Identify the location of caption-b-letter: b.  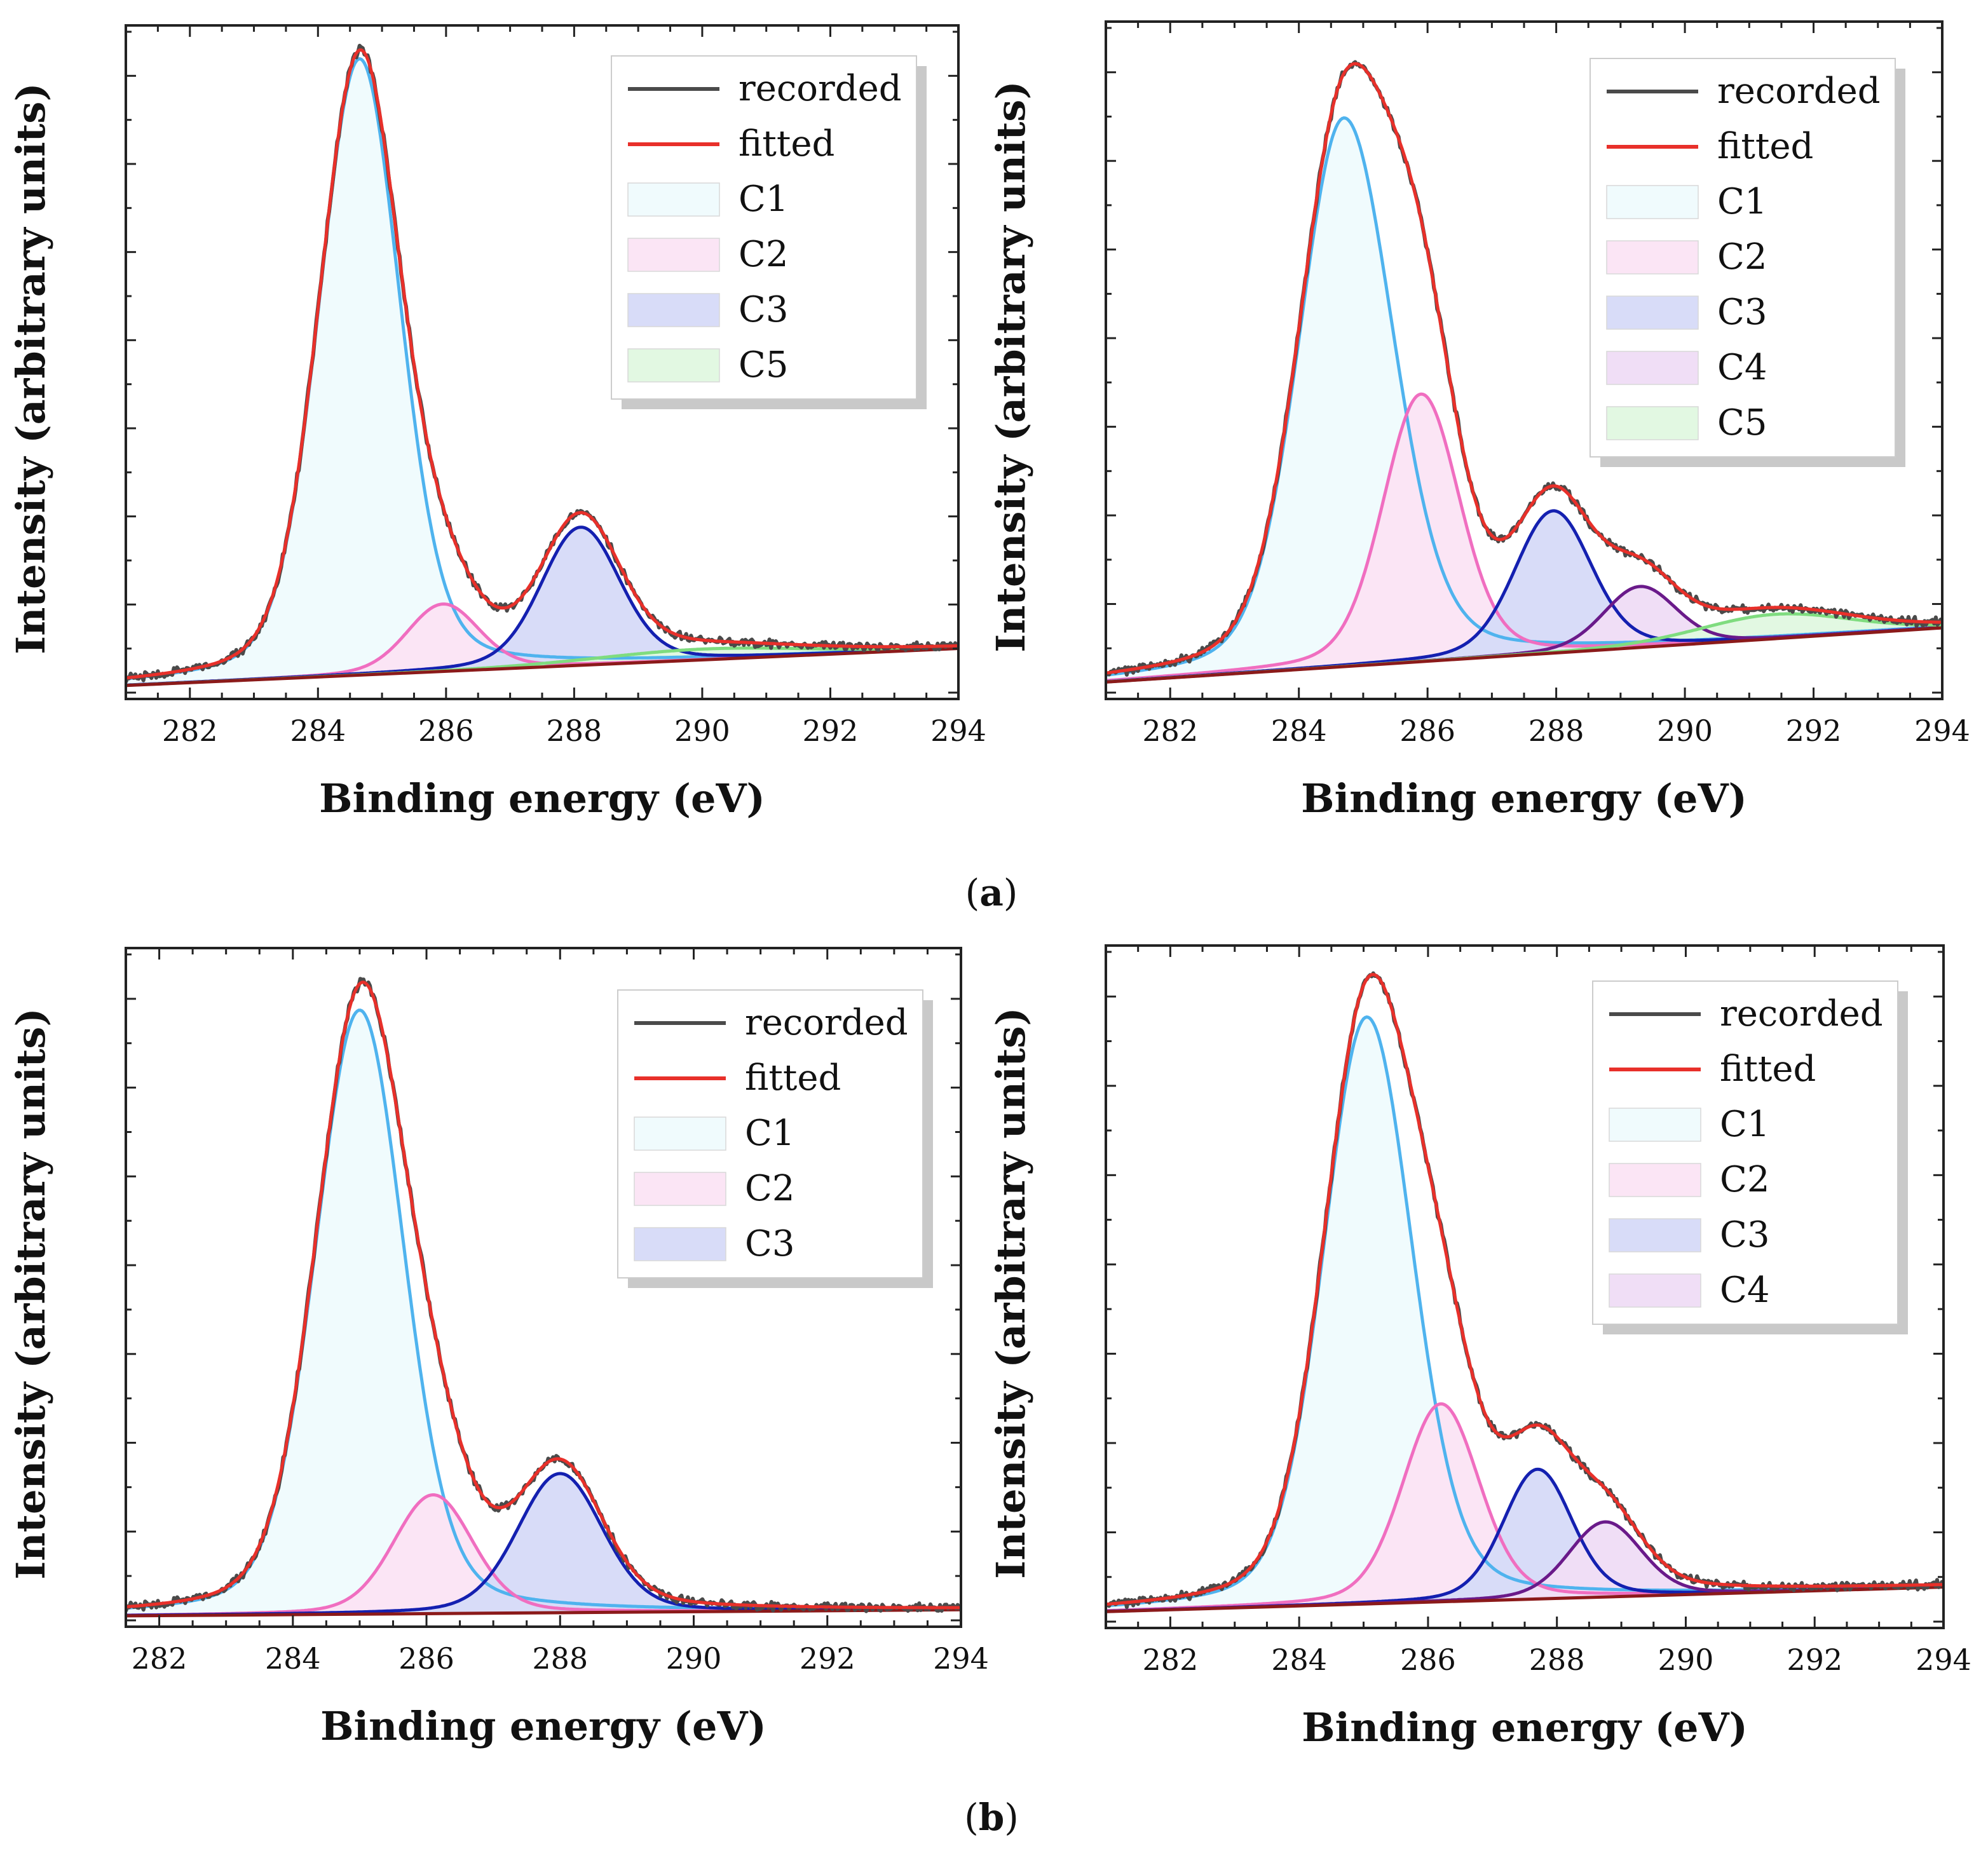
(992, 1818).